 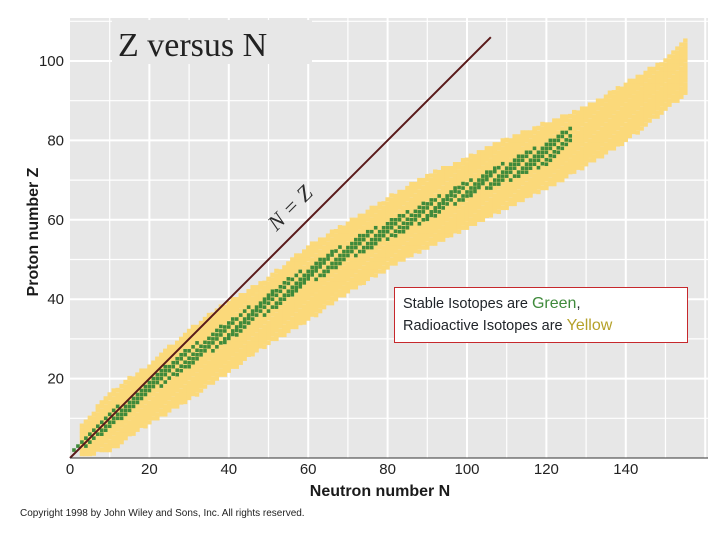 What do you see at coordinates (546, 469) in the screenshot?
I see `x-tick-label: 120` at bounding box center [546, 469].